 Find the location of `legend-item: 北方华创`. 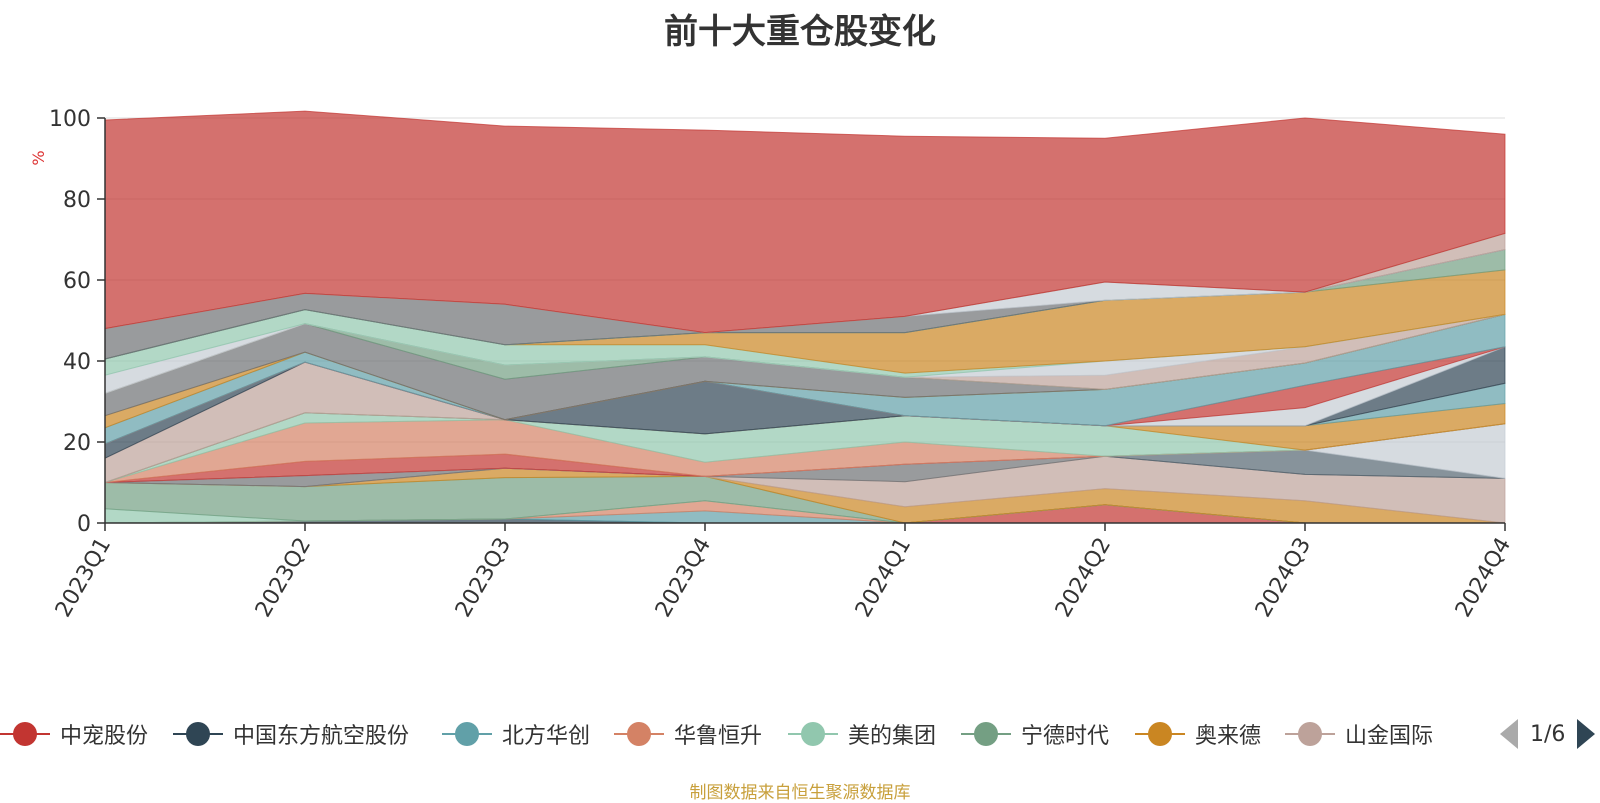

legend-item: 北方华创 is located at coordinates (516, 734).